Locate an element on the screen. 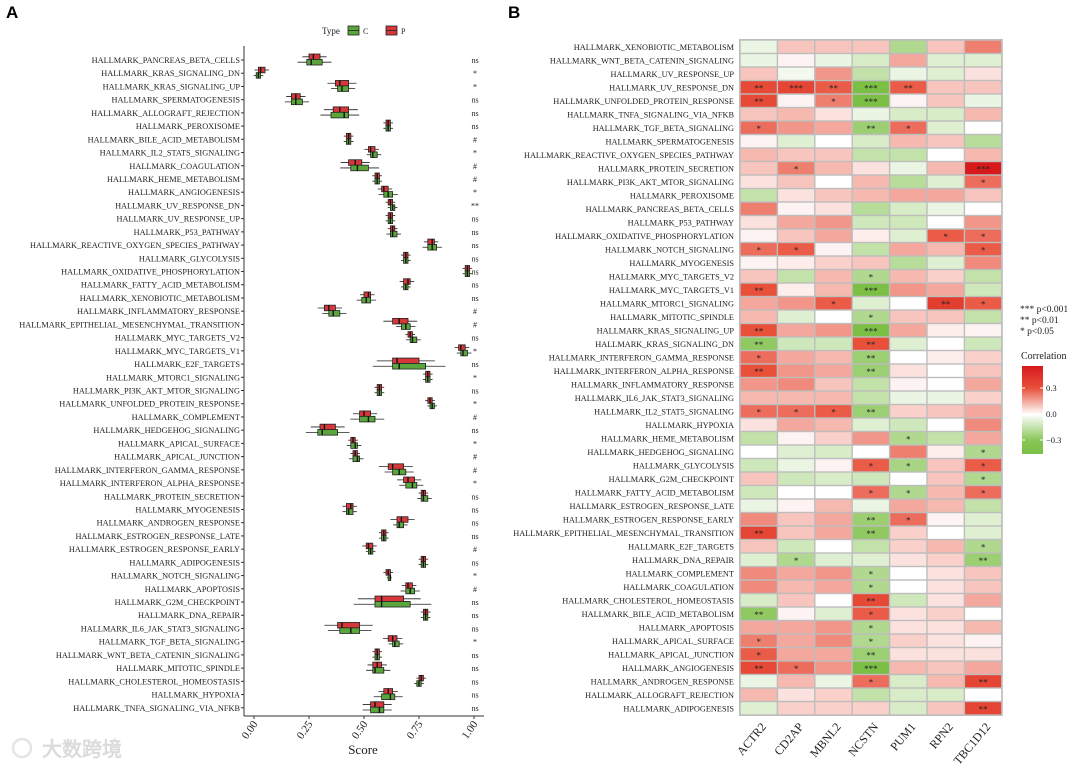 The image size is (1080, 770). column-label: TBC1D12 is located at coordinates (972, 743).